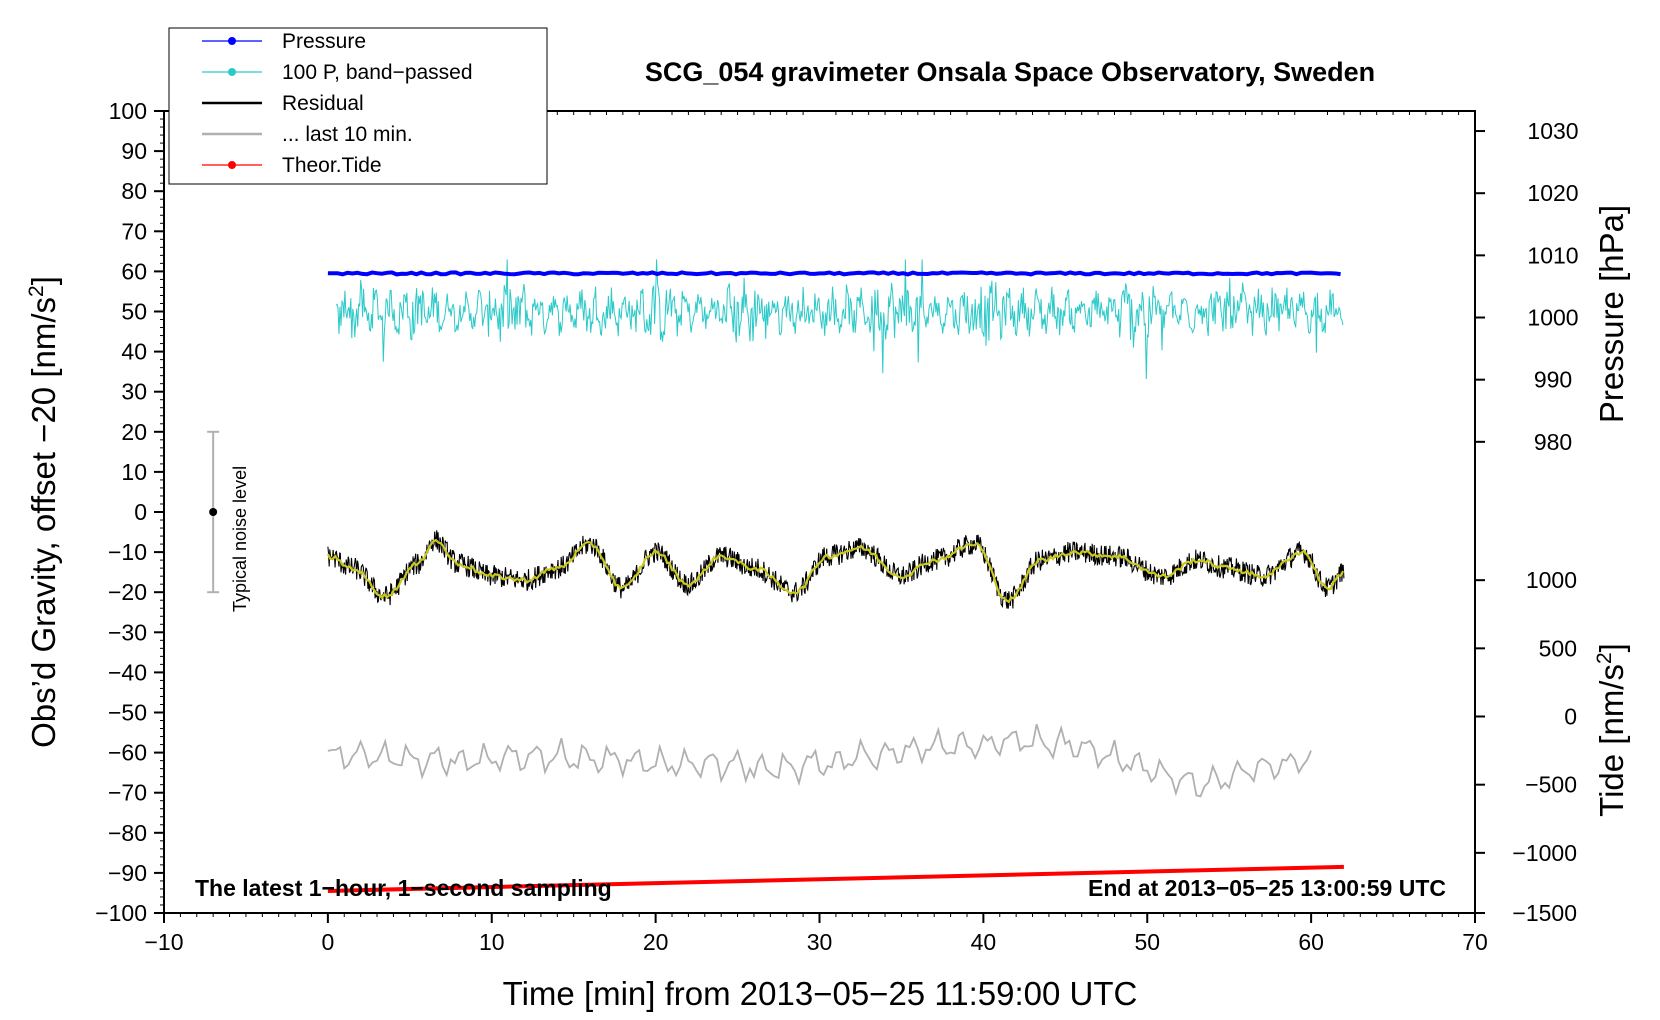 The image size is (1660, 1020). Describe the element at coordinates (377, 72) in the screenshot. I see `legend-label: 100 P, band−passed` at that location.